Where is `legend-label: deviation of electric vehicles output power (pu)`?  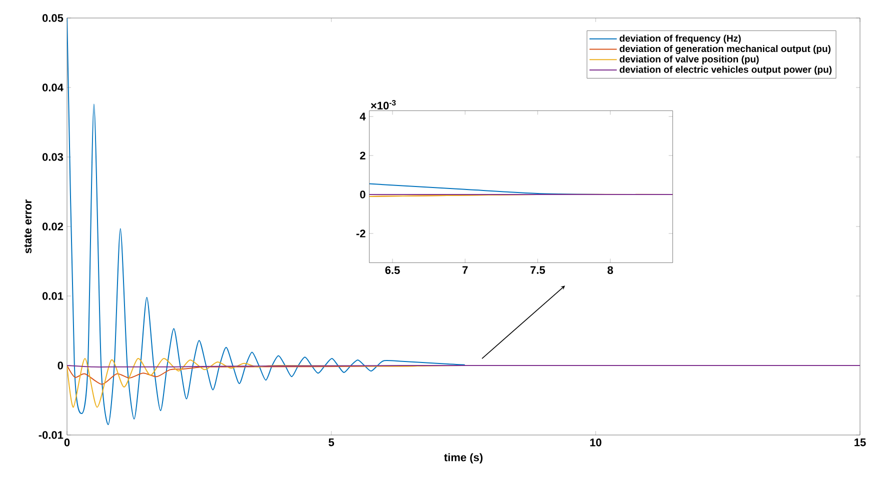
legend-label: deviation of electric vehicles output power (pu) is located at coordinates (726, 70).